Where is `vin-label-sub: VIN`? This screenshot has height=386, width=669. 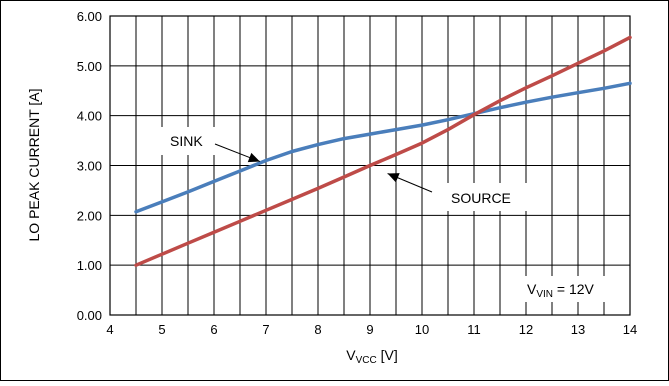
vin-label-sub: VIN is located at coordinates (544, 294).